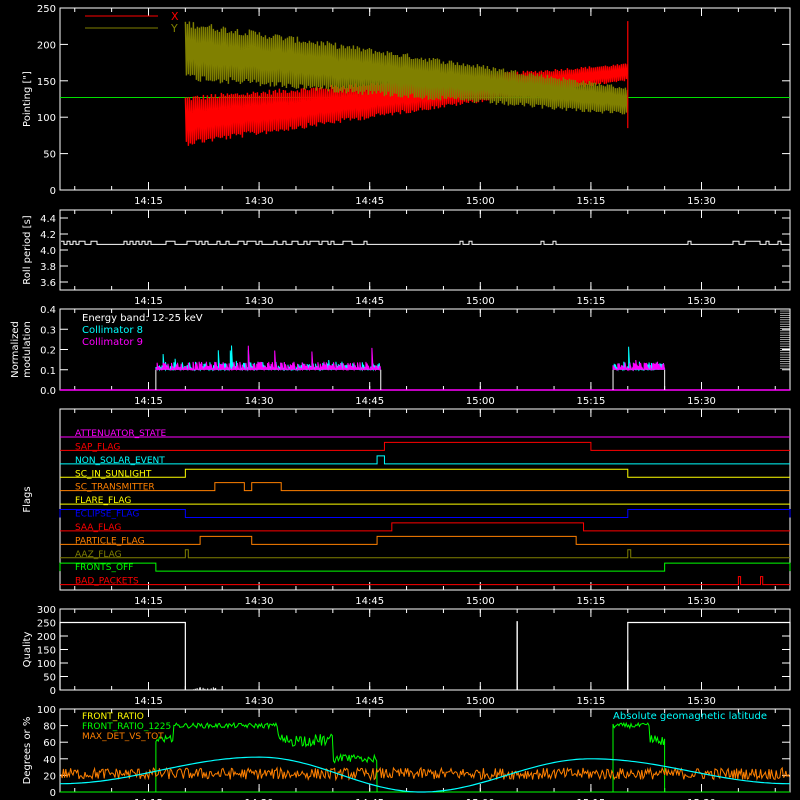  Describe the element at coordinates (46, 82) in the screenshot. I see `pointing-y-label-3: 150` at that location.